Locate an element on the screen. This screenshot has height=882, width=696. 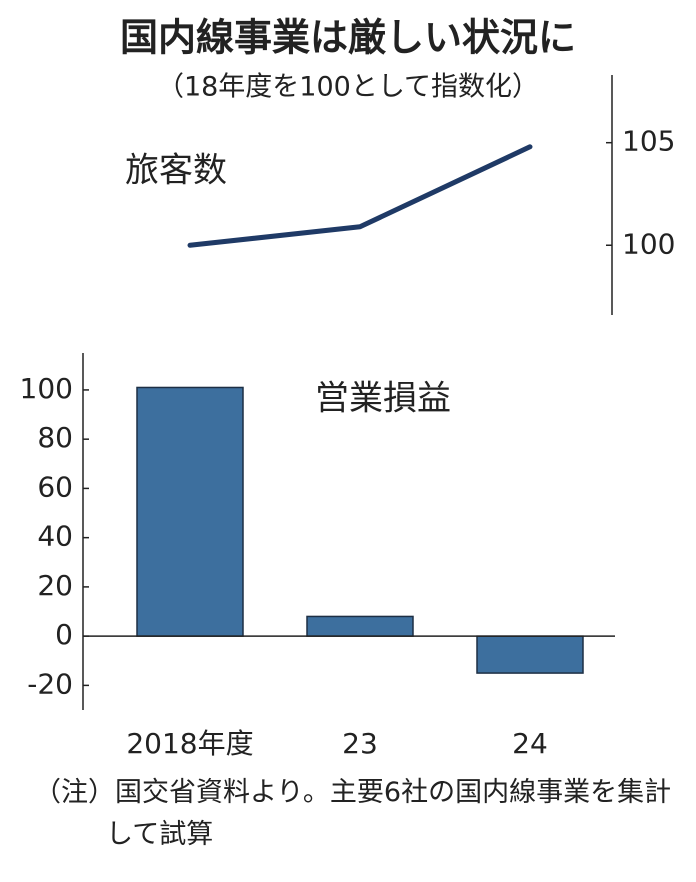
line is located at coordinates (360, 196).